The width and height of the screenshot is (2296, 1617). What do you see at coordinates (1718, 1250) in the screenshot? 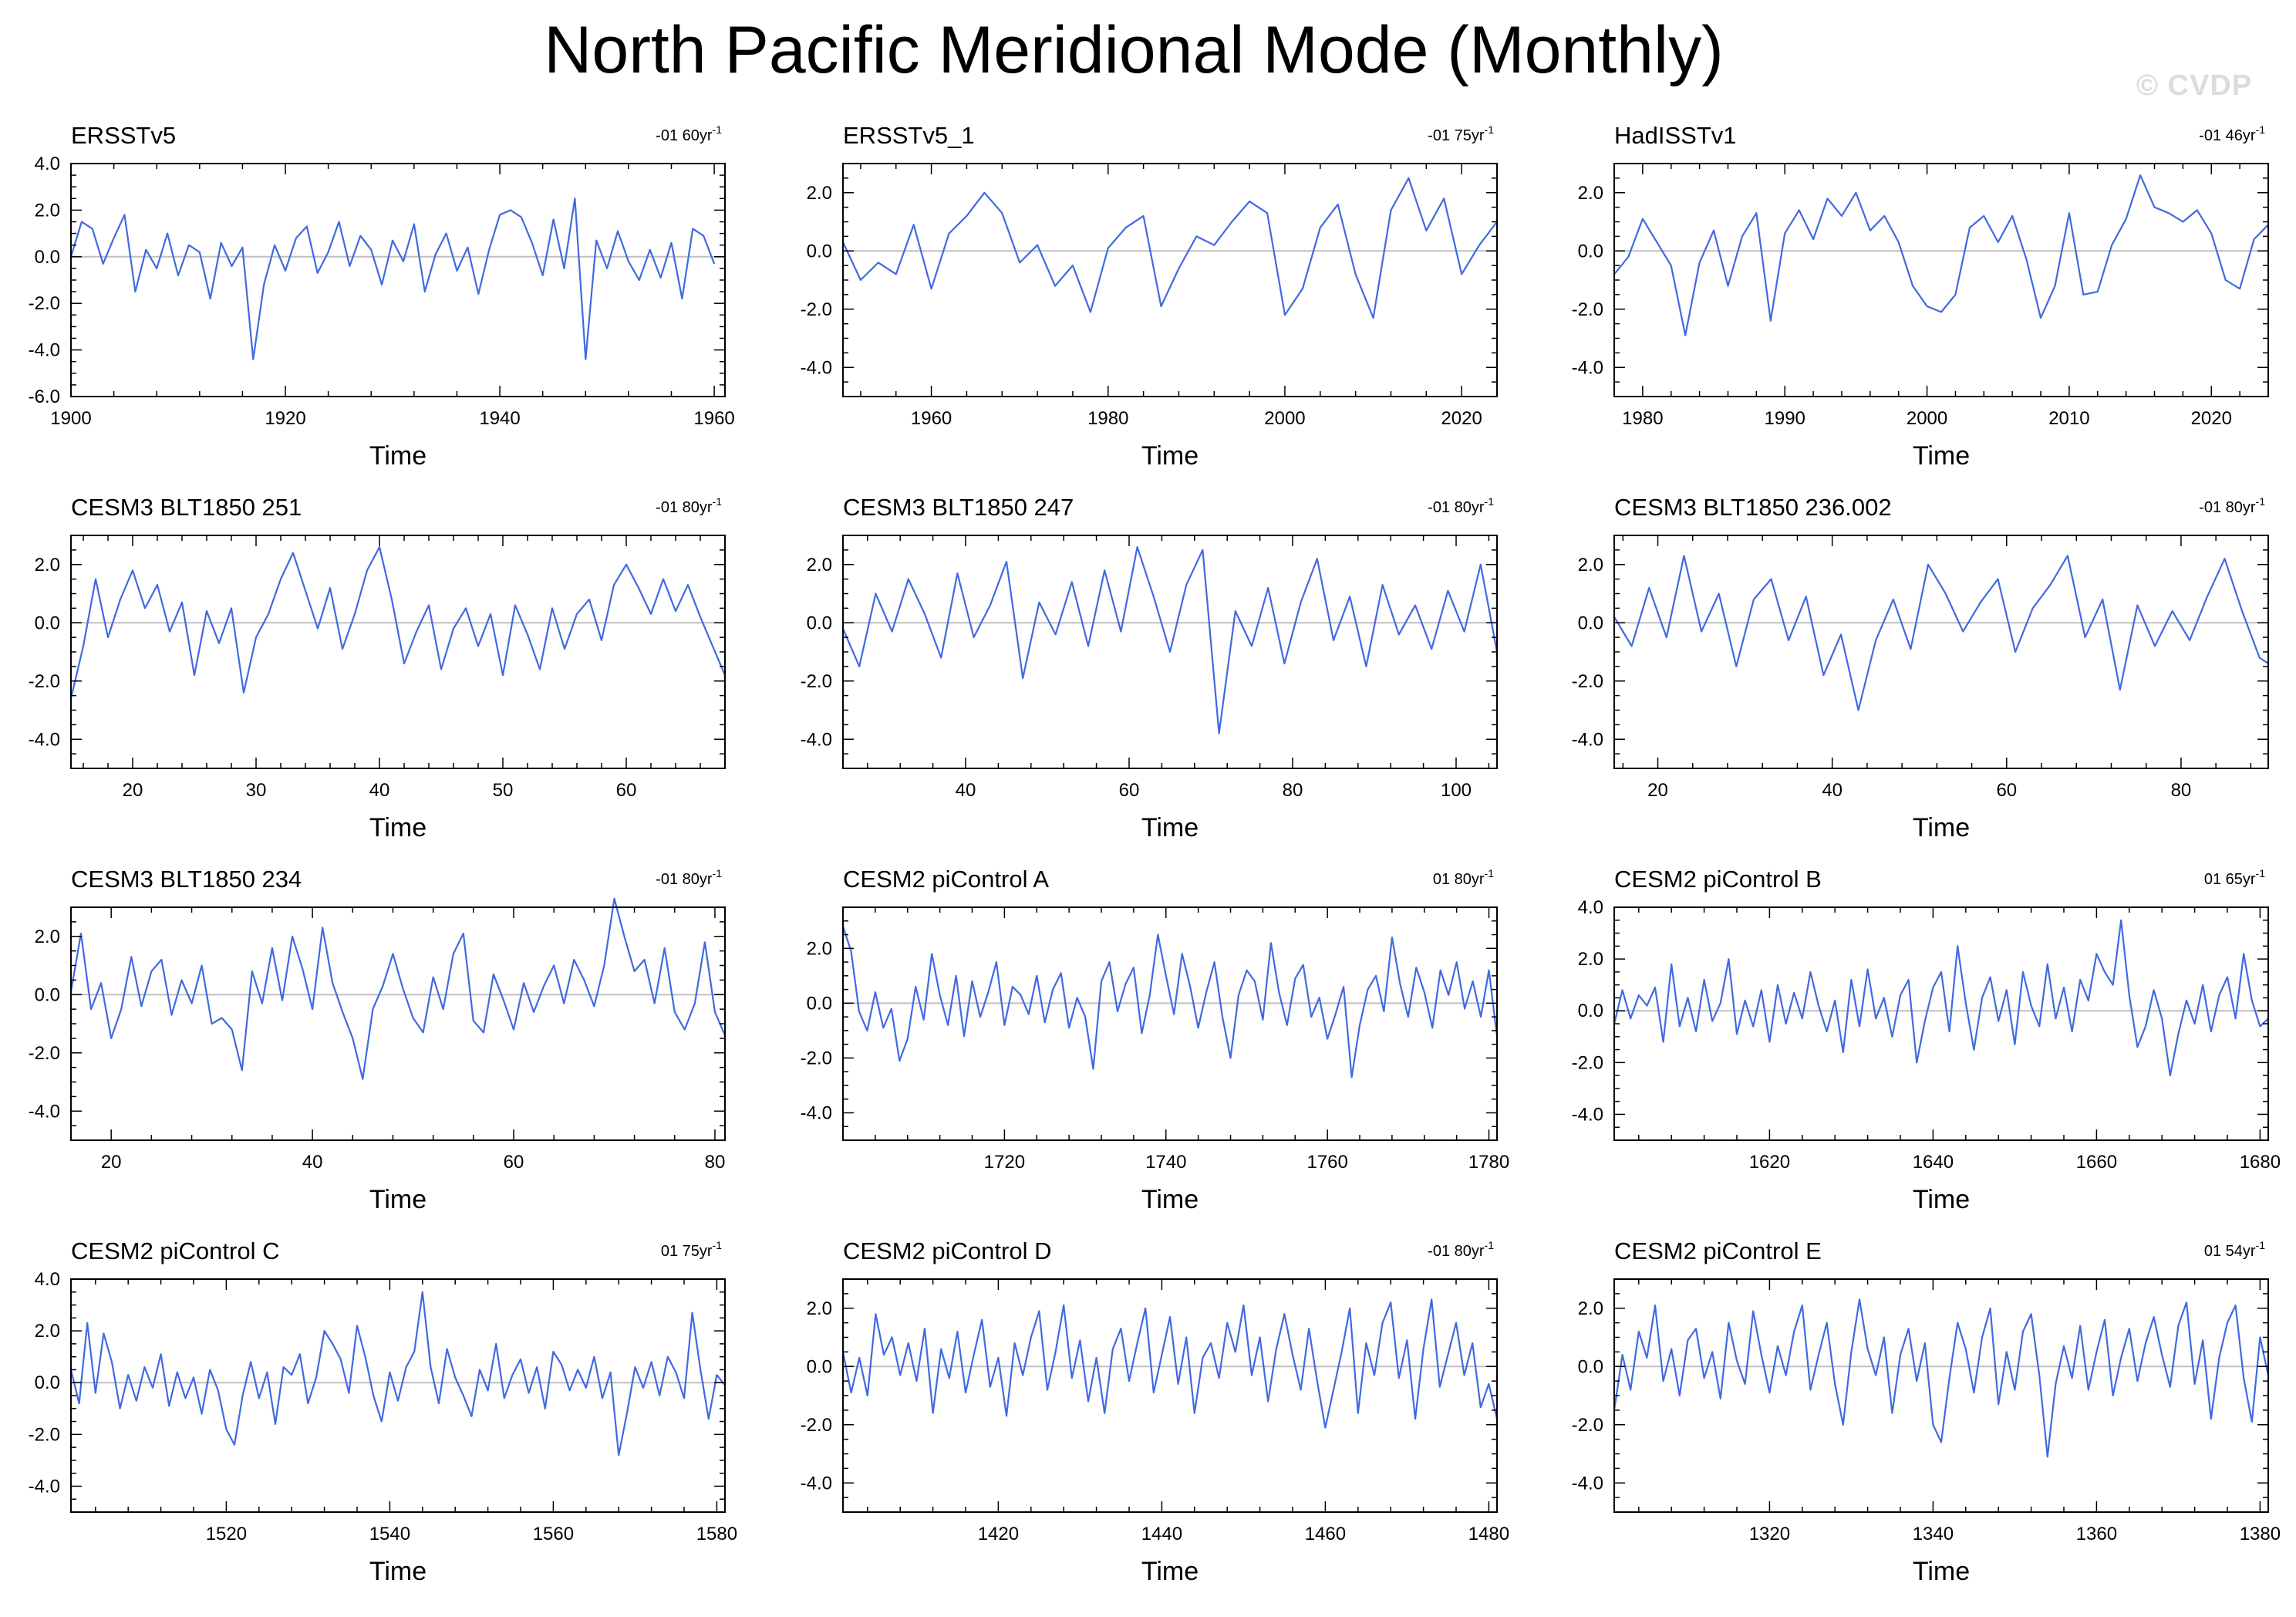
I see `panel-title: CESM2 piControl E` at bounding box center [1718, 1250].